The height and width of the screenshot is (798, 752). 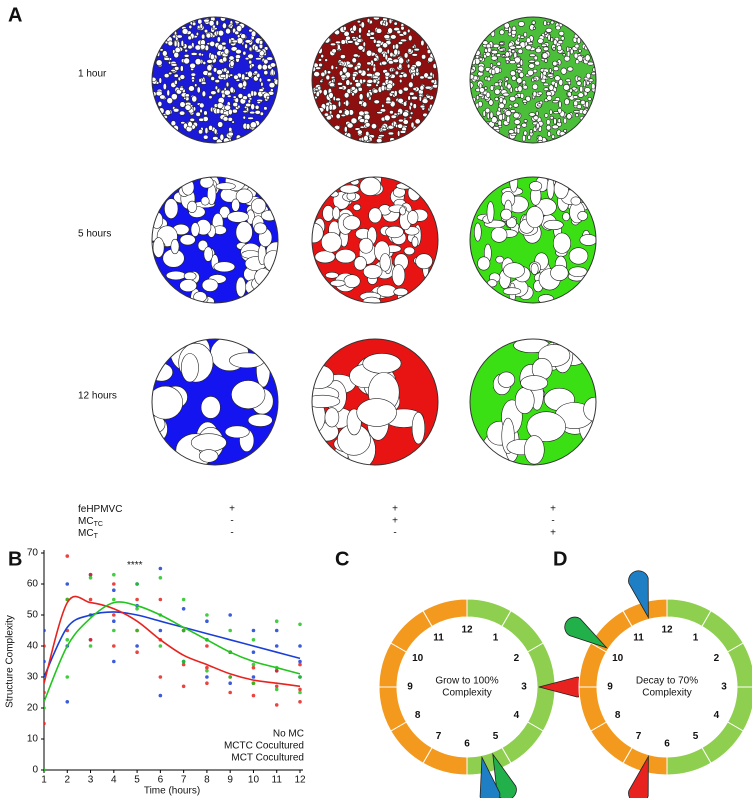 What do you see at coordinates (15, 559) in the screenshot?
I see `panel-label: B` at bounding box center [15, 559].